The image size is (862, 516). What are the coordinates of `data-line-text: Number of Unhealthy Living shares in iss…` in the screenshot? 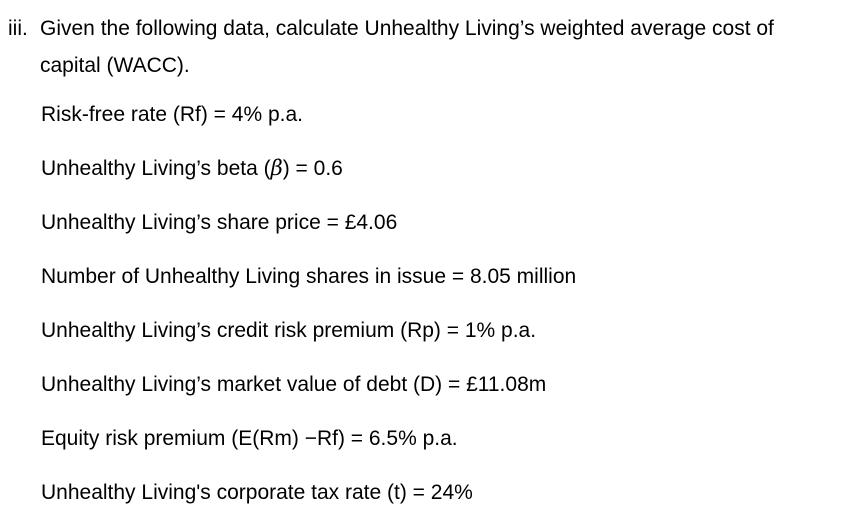 It's located at (309, 276).